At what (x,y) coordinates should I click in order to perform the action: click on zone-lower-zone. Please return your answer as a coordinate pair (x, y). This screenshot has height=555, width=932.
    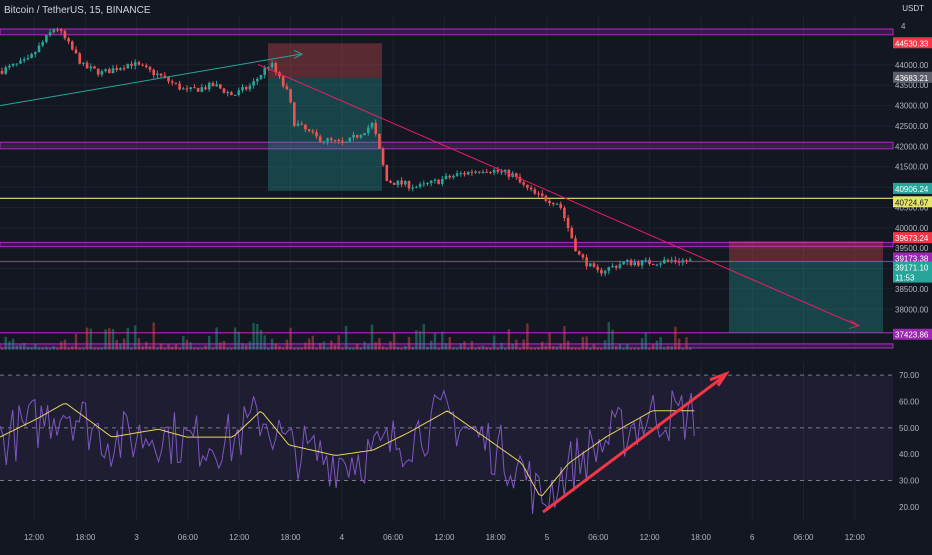
    Looking at the image, I should click on (447, 244).